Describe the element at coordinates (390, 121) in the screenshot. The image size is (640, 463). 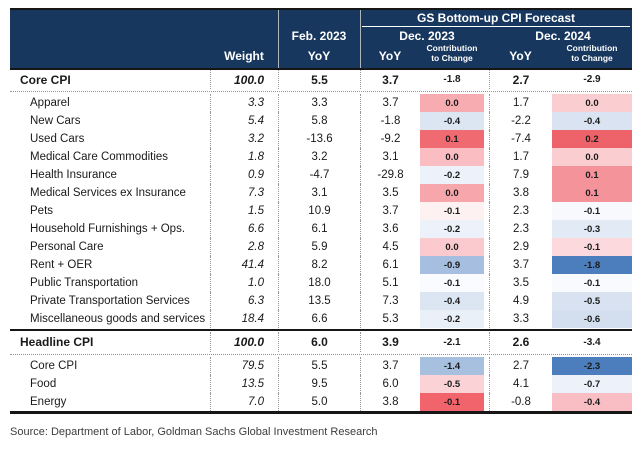
I see `dec-2023-yoy-value: -1.8` at that location.